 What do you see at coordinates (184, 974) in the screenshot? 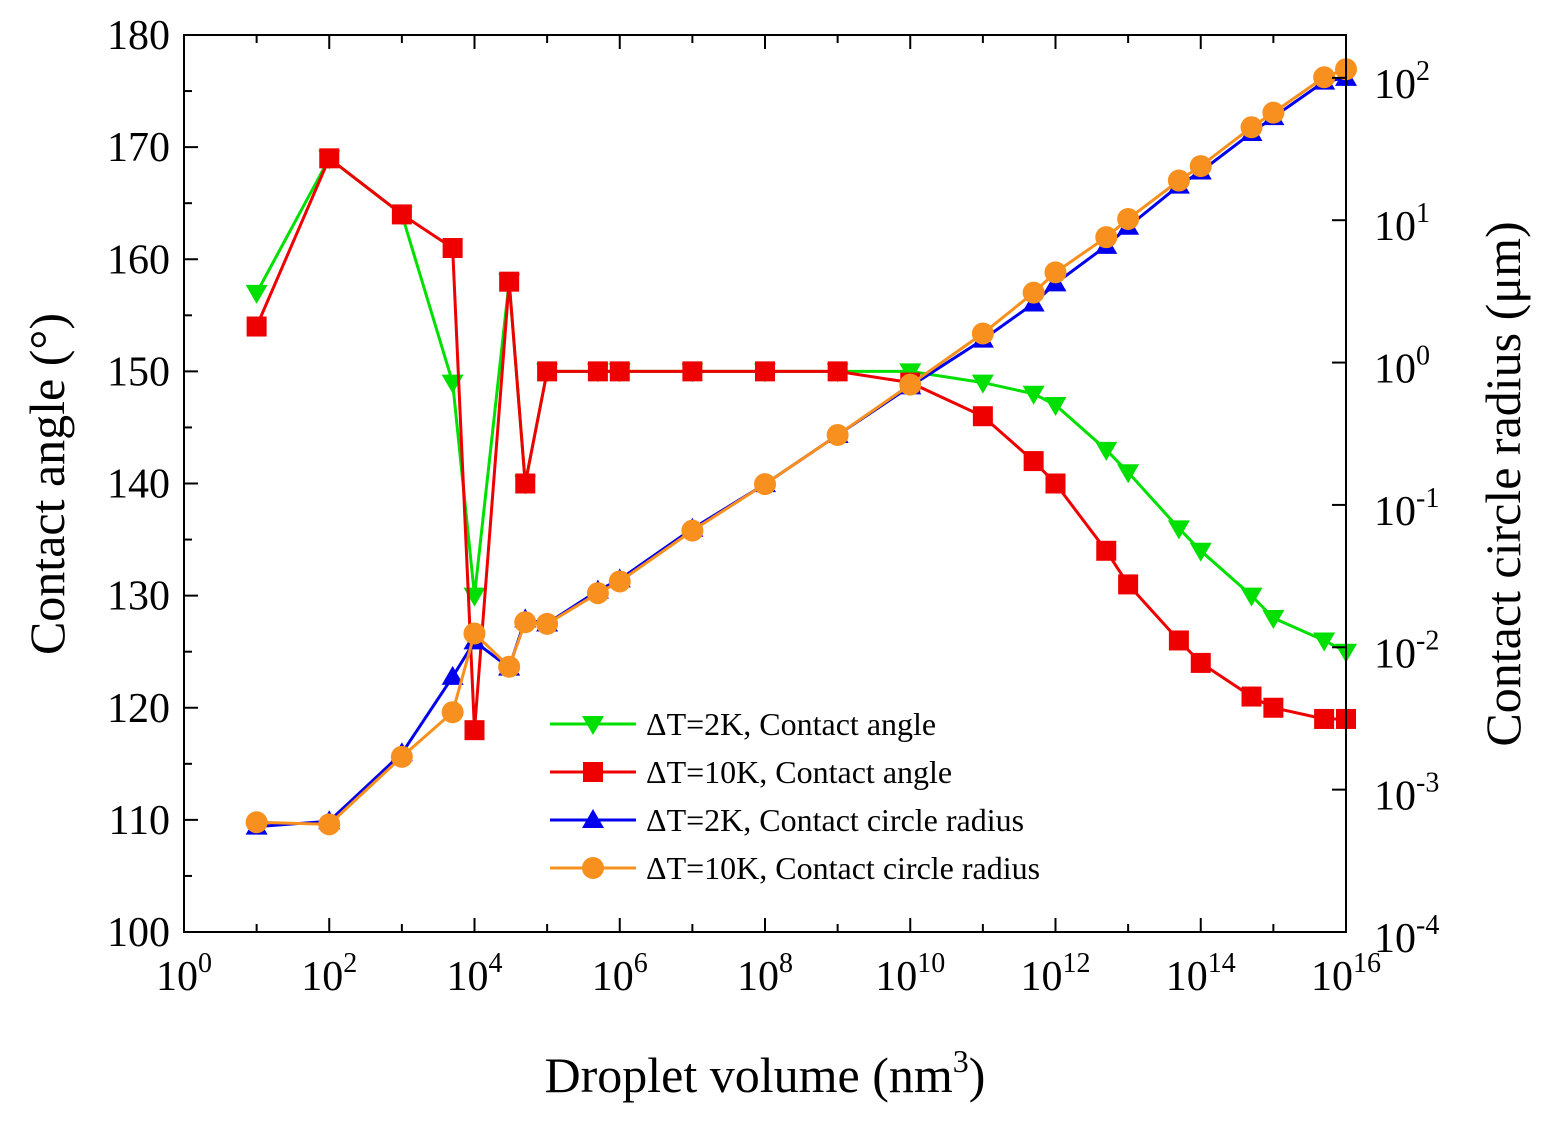
I see `x-tick-label: 10⁰` at bounding box center [184, 974].